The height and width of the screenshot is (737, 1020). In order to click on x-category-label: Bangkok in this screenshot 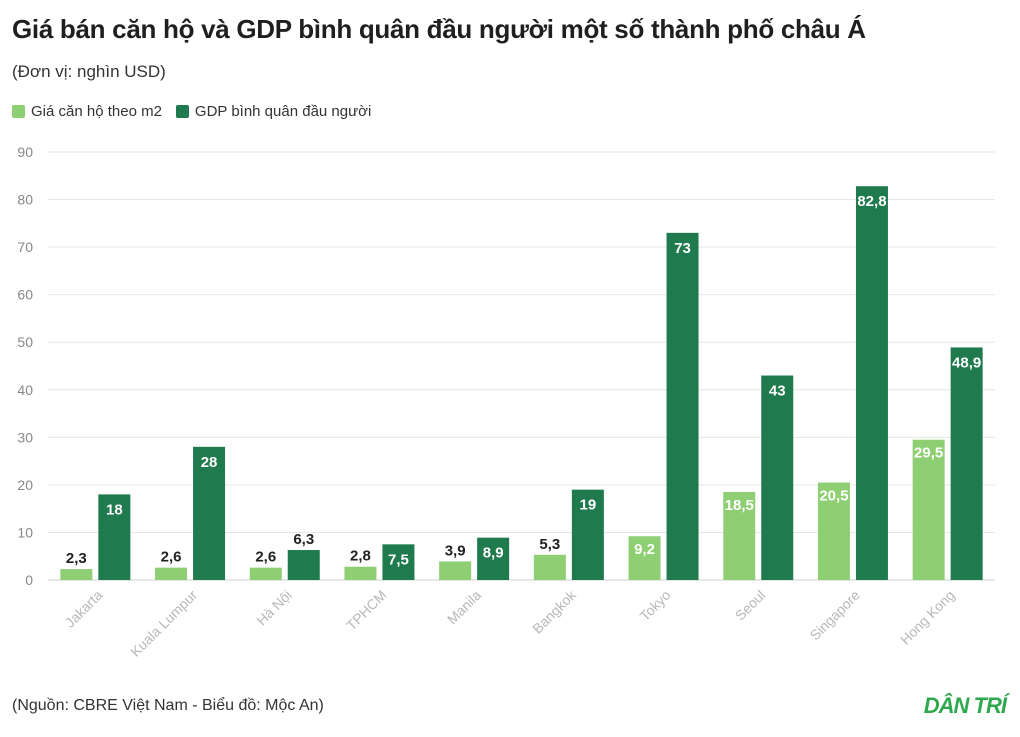, I will do `click(554, 611)`.